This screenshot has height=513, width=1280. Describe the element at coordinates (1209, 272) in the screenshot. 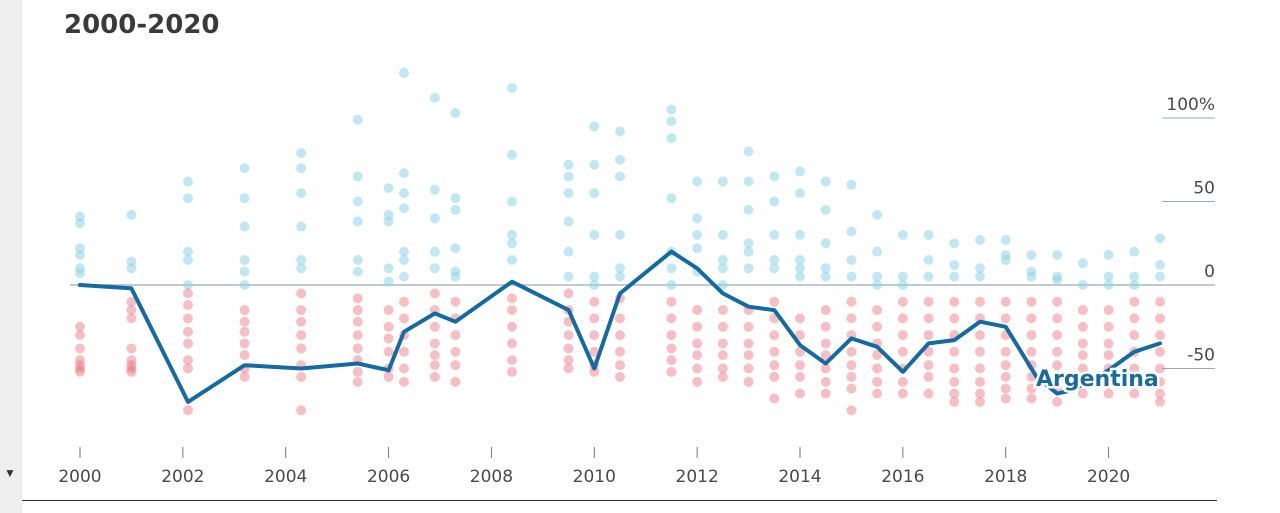

I see `y-tick-label-2: 0` at that location.